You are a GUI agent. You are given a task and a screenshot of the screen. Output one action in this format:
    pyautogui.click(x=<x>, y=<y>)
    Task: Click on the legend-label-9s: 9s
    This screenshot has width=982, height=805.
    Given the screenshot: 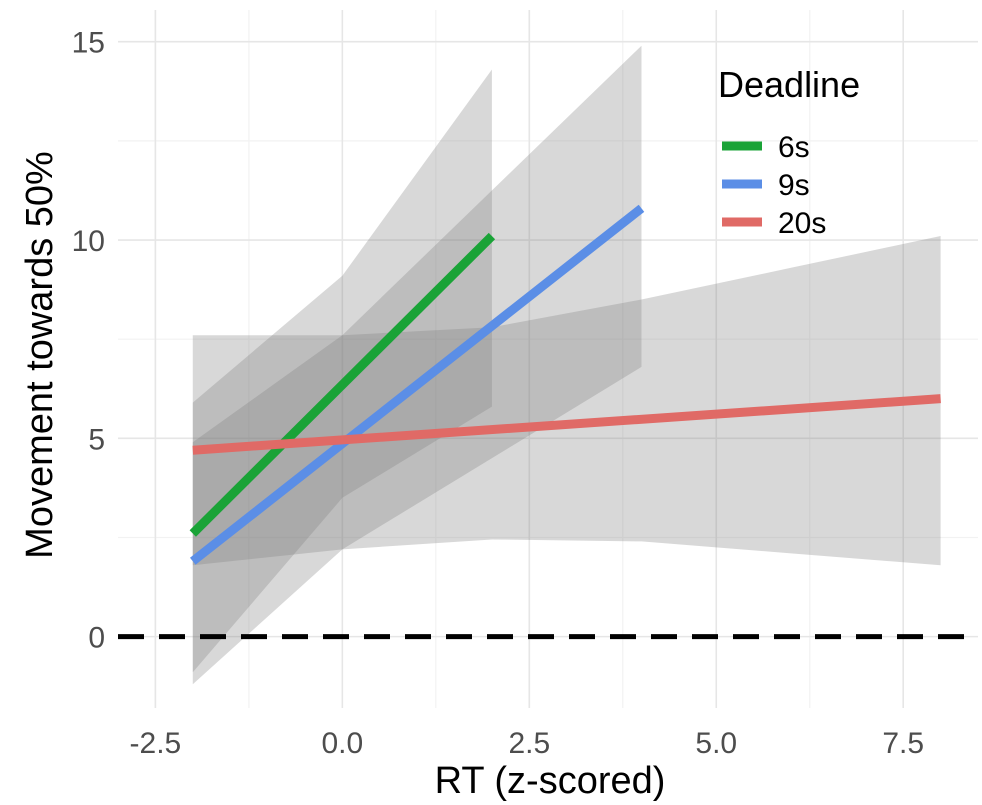 What is the action you would take?
    pyautogui.click(x=794, y=185)
    